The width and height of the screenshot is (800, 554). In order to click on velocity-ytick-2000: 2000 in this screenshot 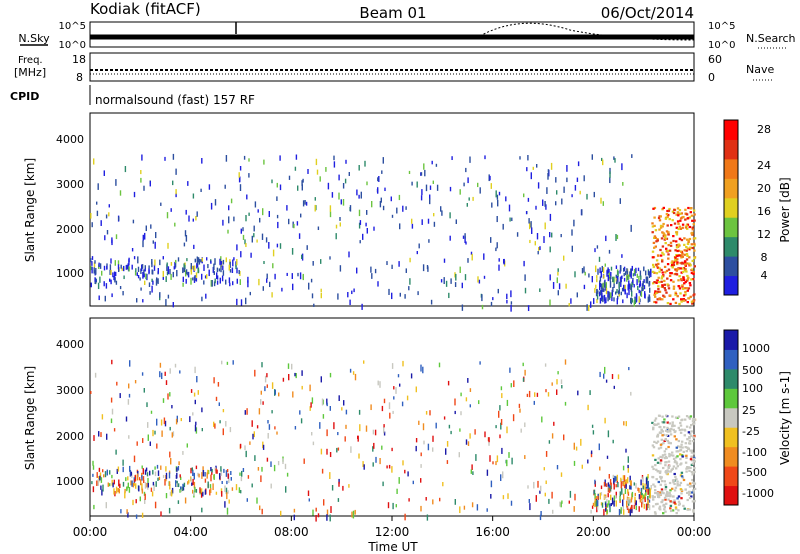, I will do `click(70, 436)`.